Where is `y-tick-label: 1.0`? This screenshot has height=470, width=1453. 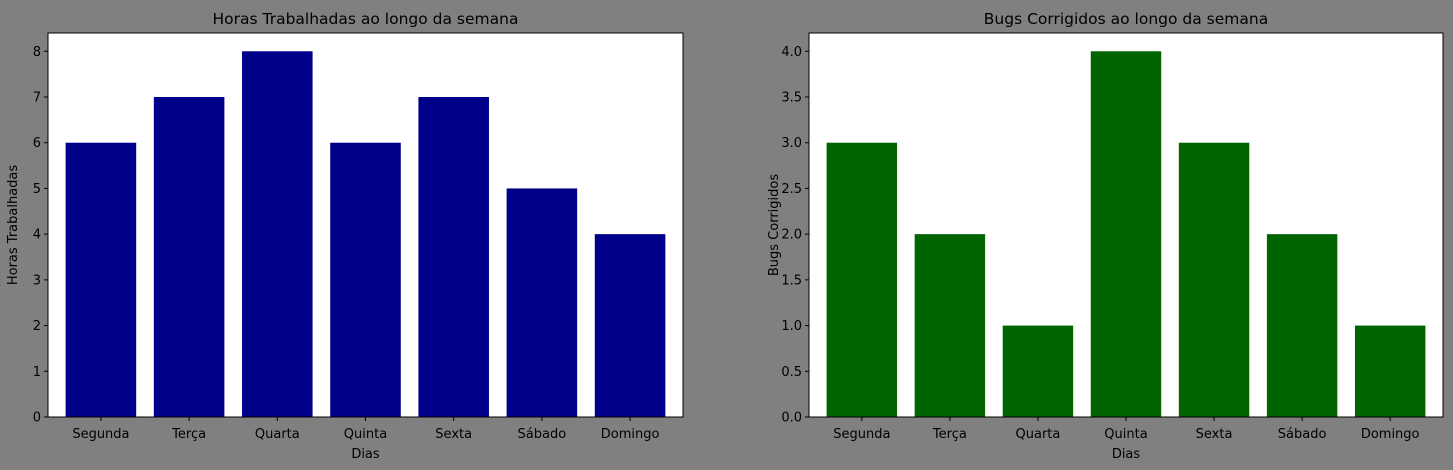 y-tick-label: 1.0 is located at coordinates (791, 326).